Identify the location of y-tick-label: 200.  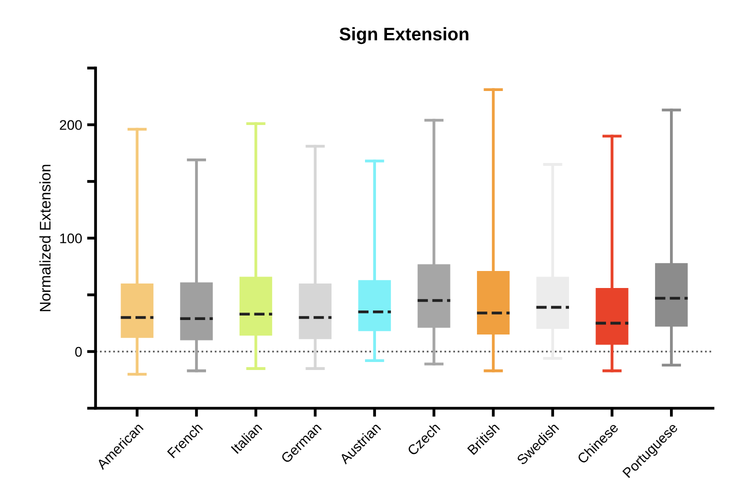
(71, 125).